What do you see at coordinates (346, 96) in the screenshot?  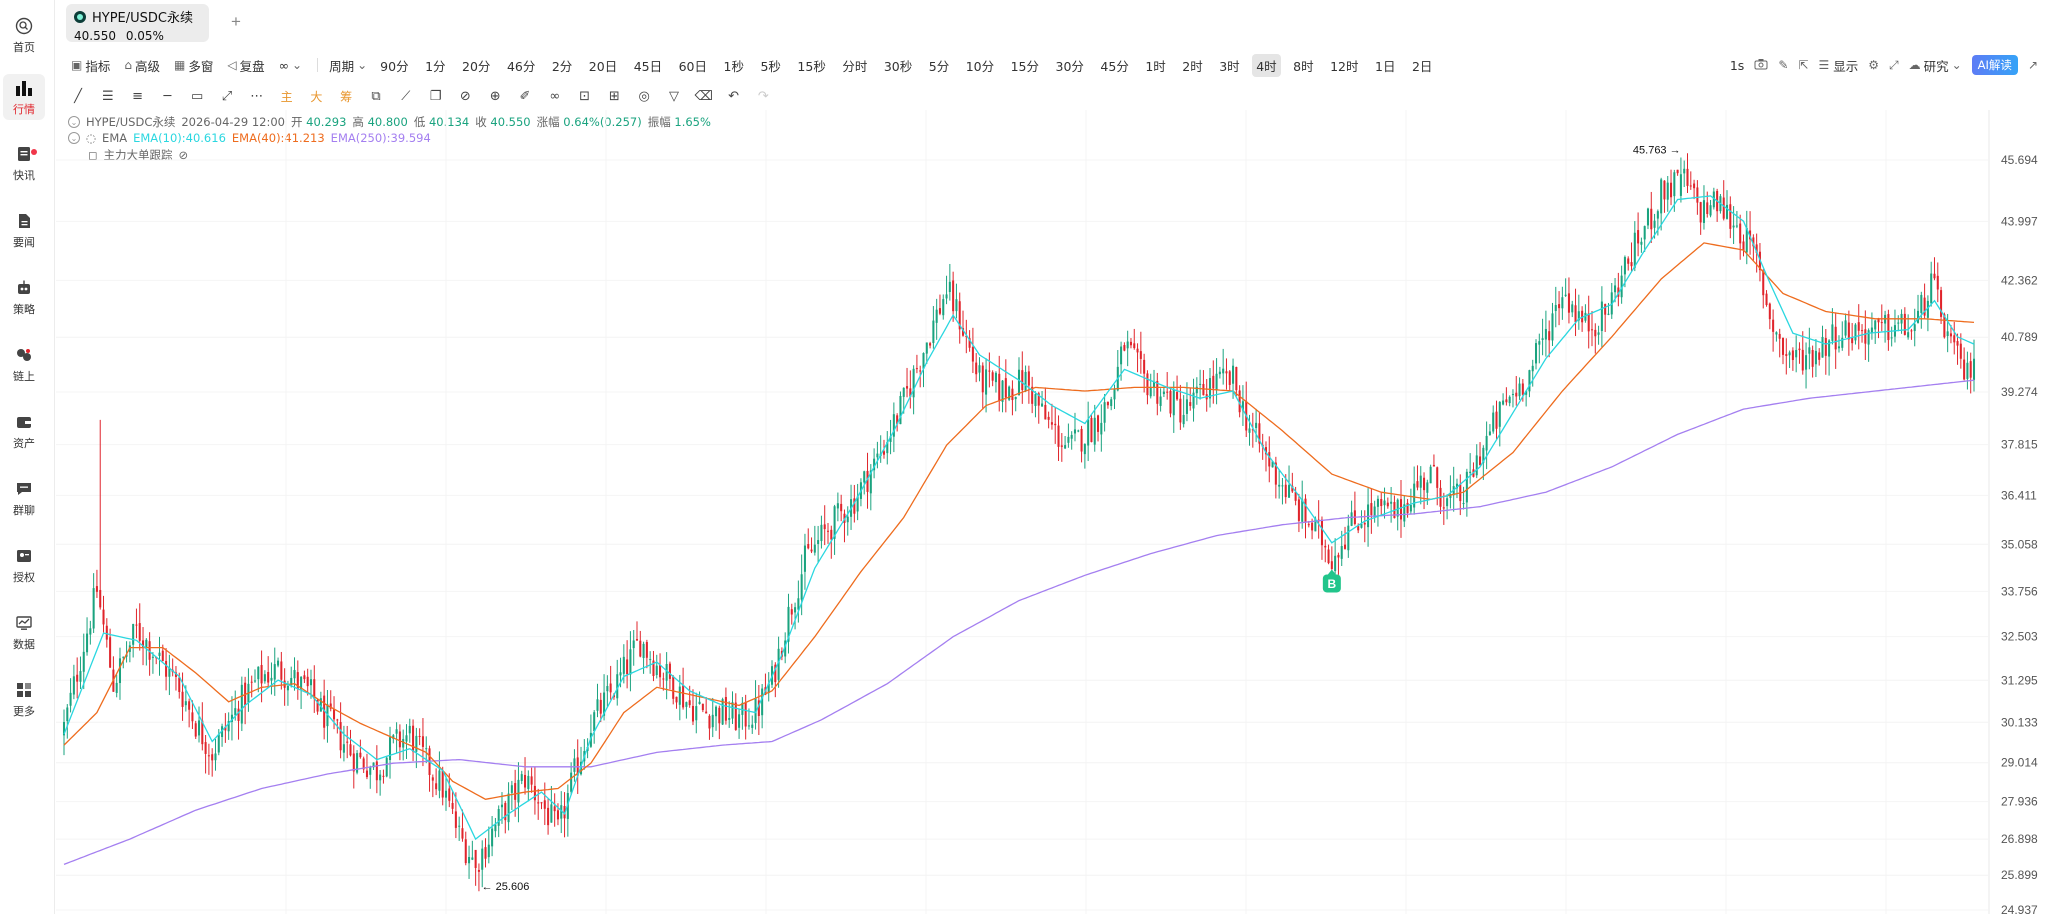 I see `chips-toggle: 筹` at bounding box center [346, 96].